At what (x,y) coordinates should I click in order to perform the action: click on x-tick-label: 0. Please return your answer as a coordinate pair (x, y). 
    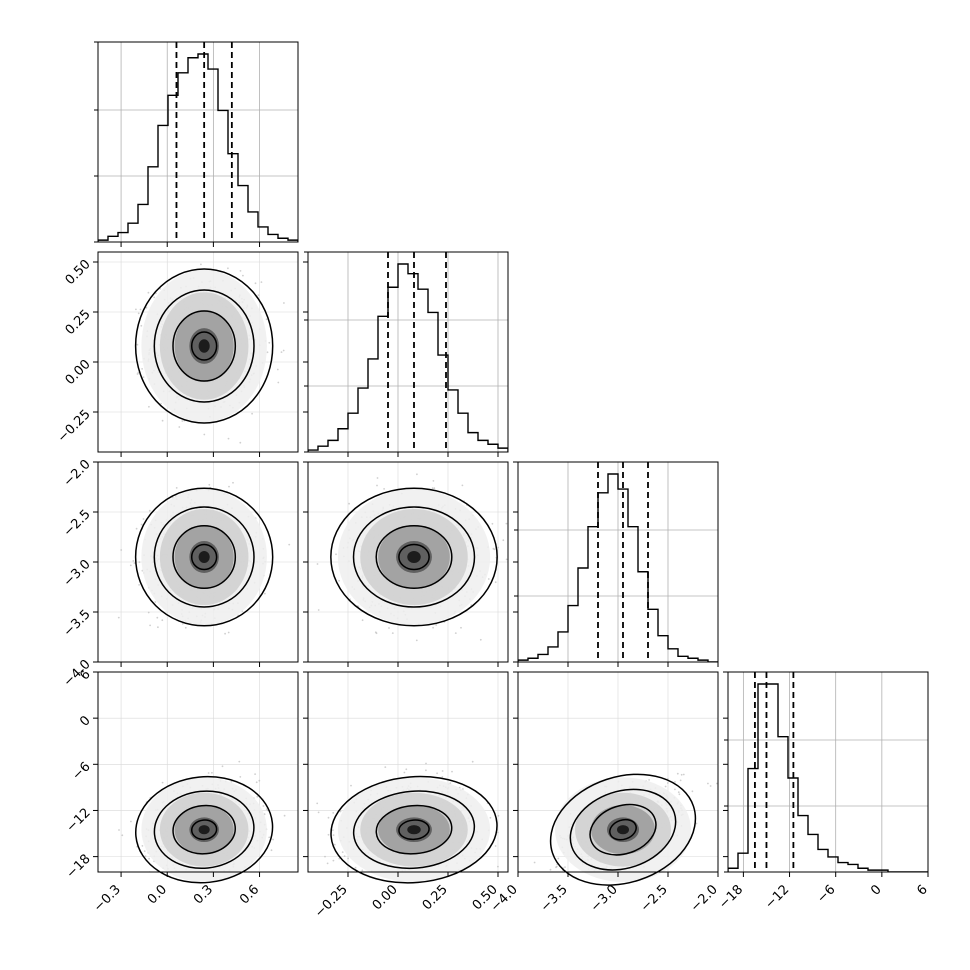
    Looking at the image, I should click on (876, 890).